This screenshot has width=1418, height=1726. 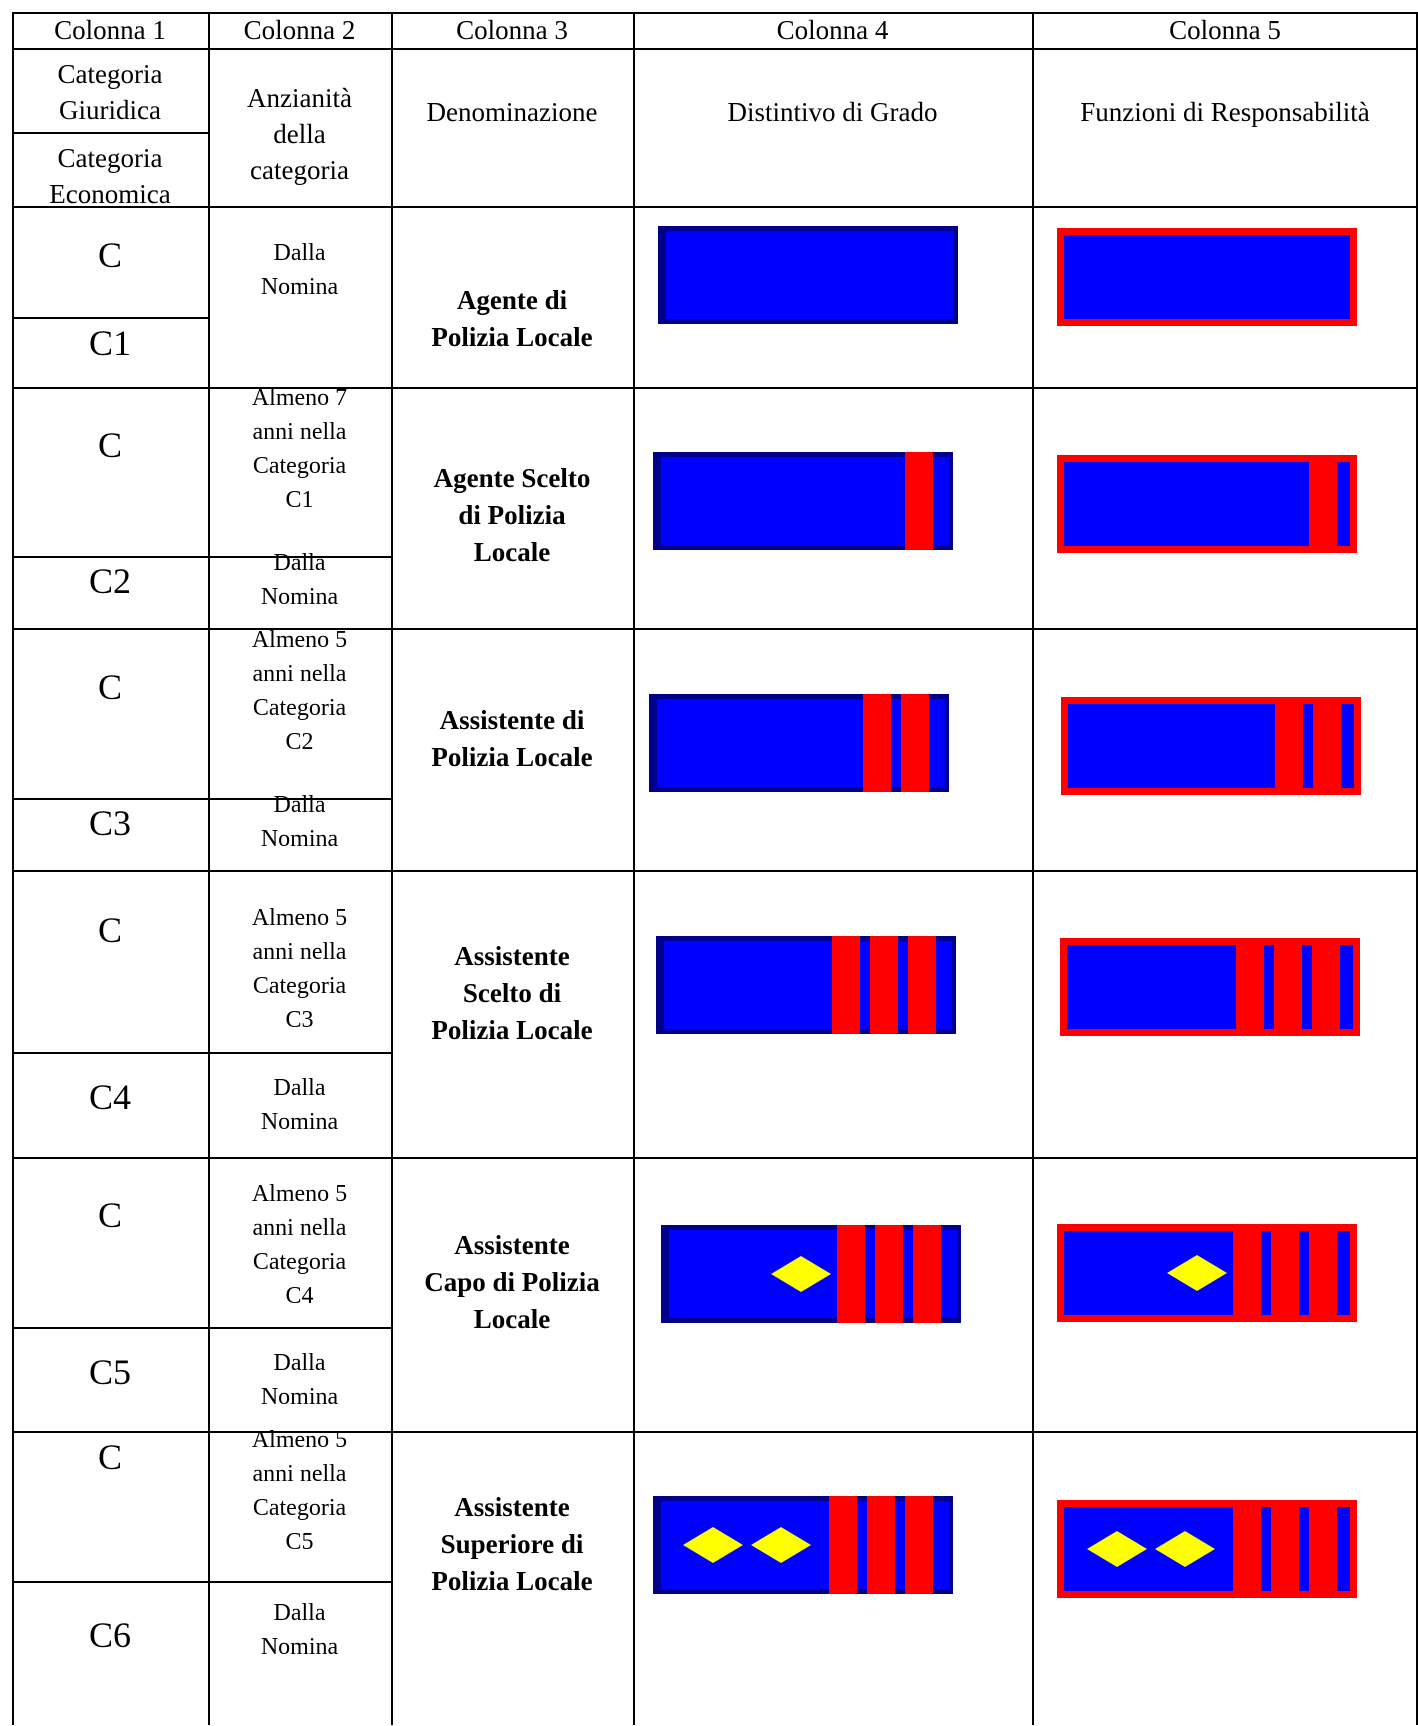 I want to click on header-colonna-2: Colonna 2, so click(x=299, y=30).